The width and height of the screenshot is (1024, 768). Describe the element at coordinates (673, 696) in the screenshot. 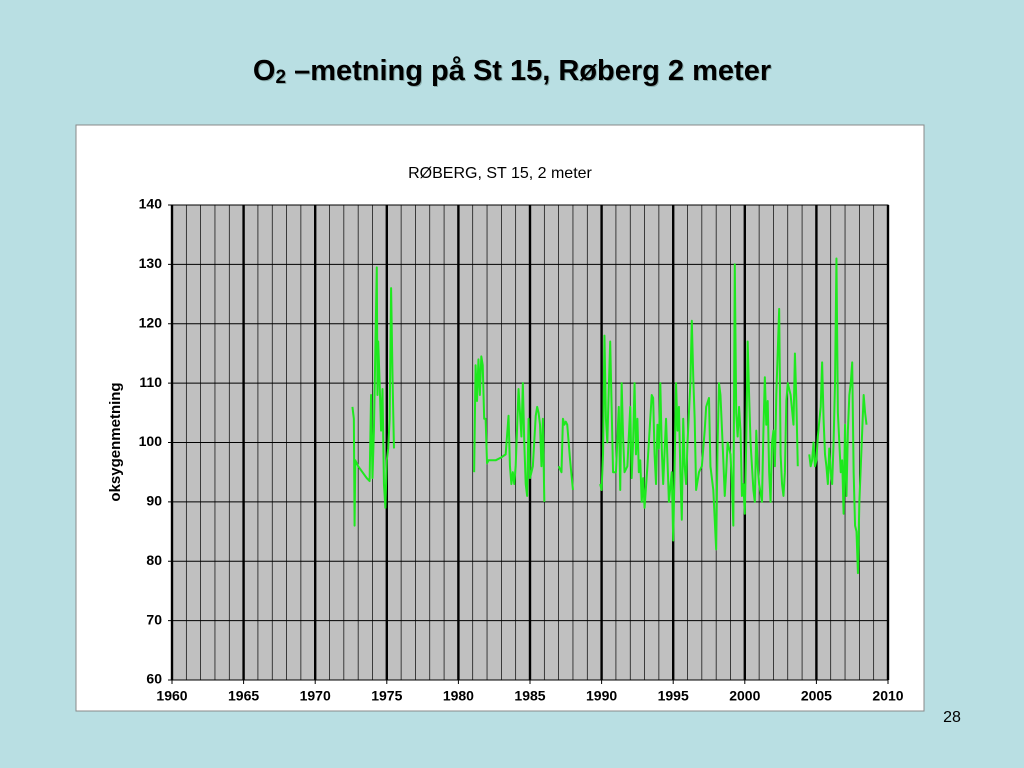

I see `x-tick-label: 1995` at that location.